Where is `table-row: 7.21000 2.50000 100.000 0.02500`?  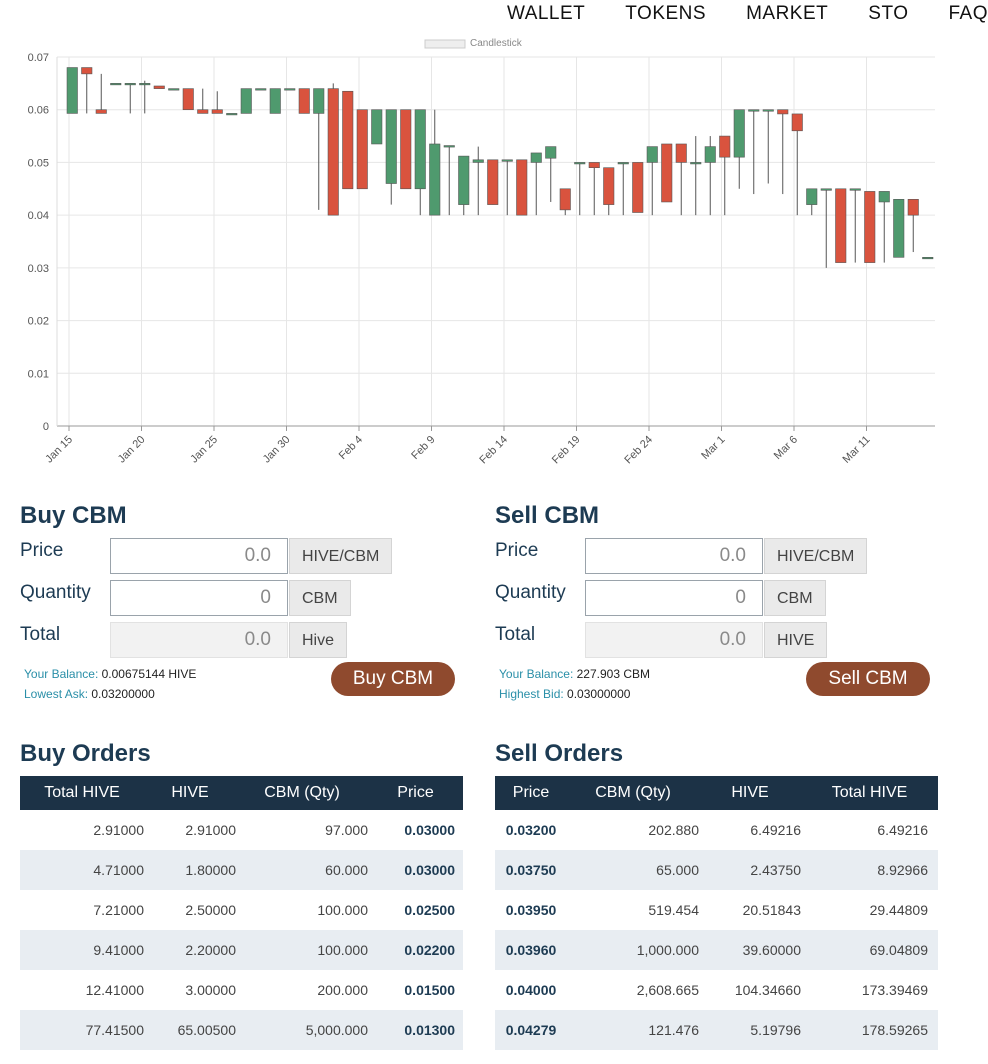 table-row: 7.21000 2.50000 100.000 0.02500 is located at coordinates (241, 910).